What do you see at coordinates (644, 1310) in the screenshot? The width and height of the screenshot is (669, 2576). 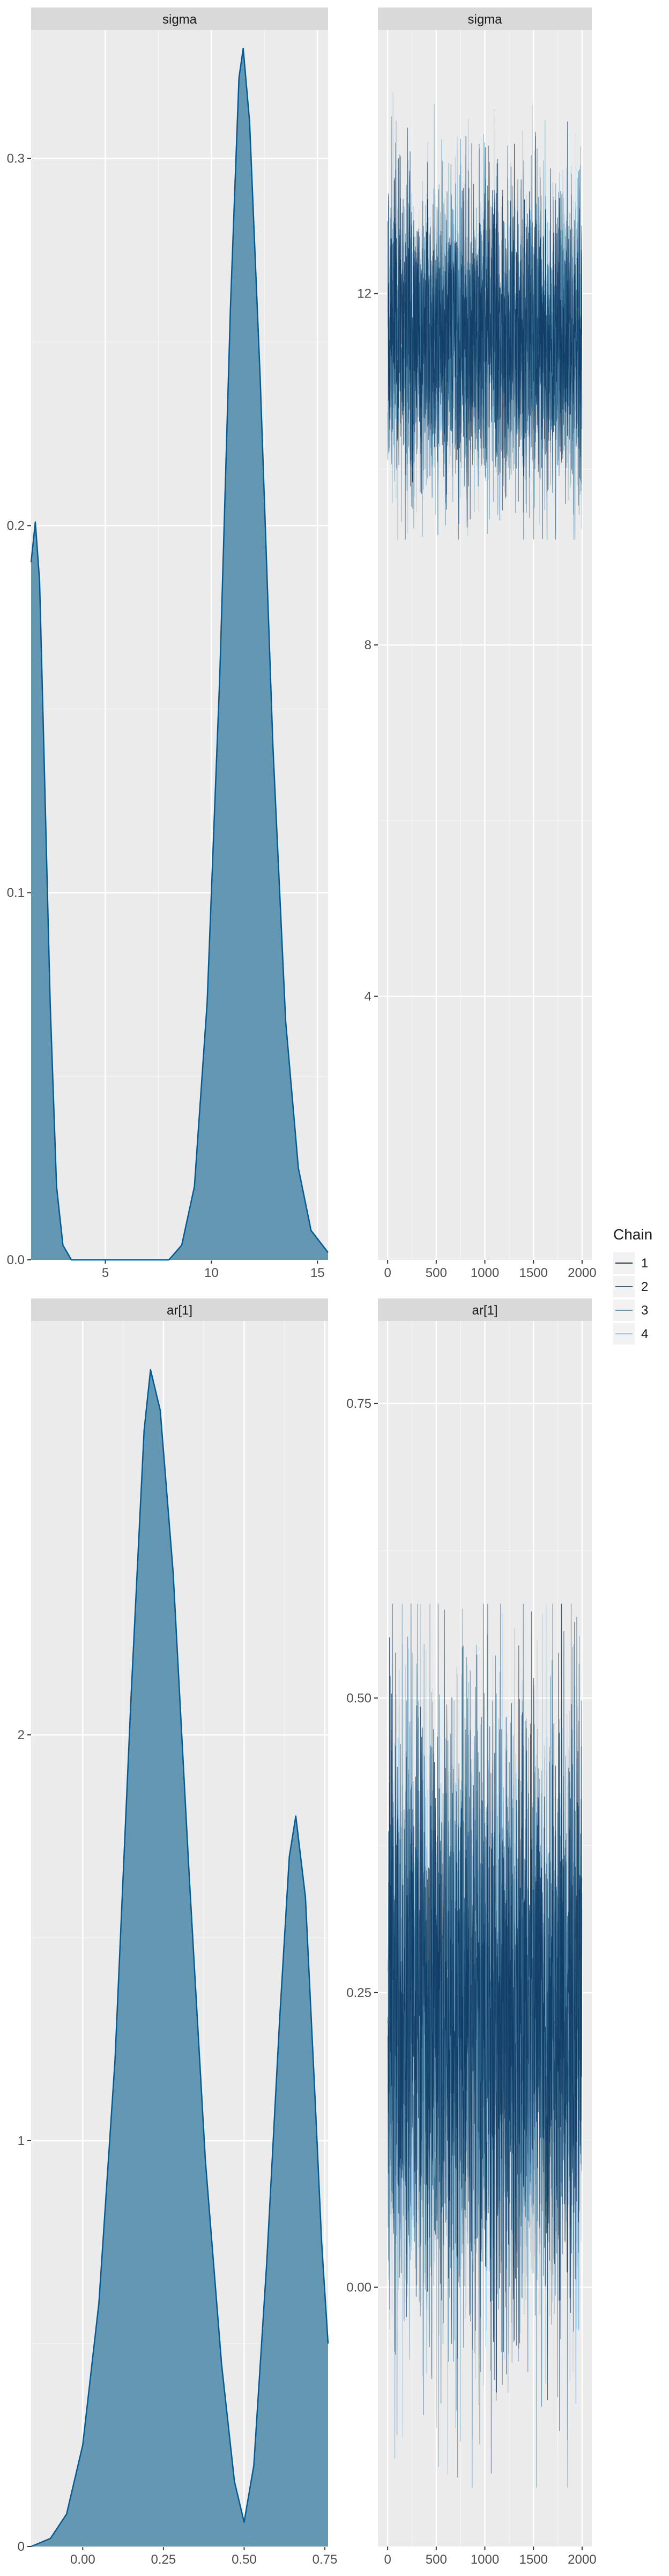 I see `legend-label: 3` at bounding box center [644, 1310].